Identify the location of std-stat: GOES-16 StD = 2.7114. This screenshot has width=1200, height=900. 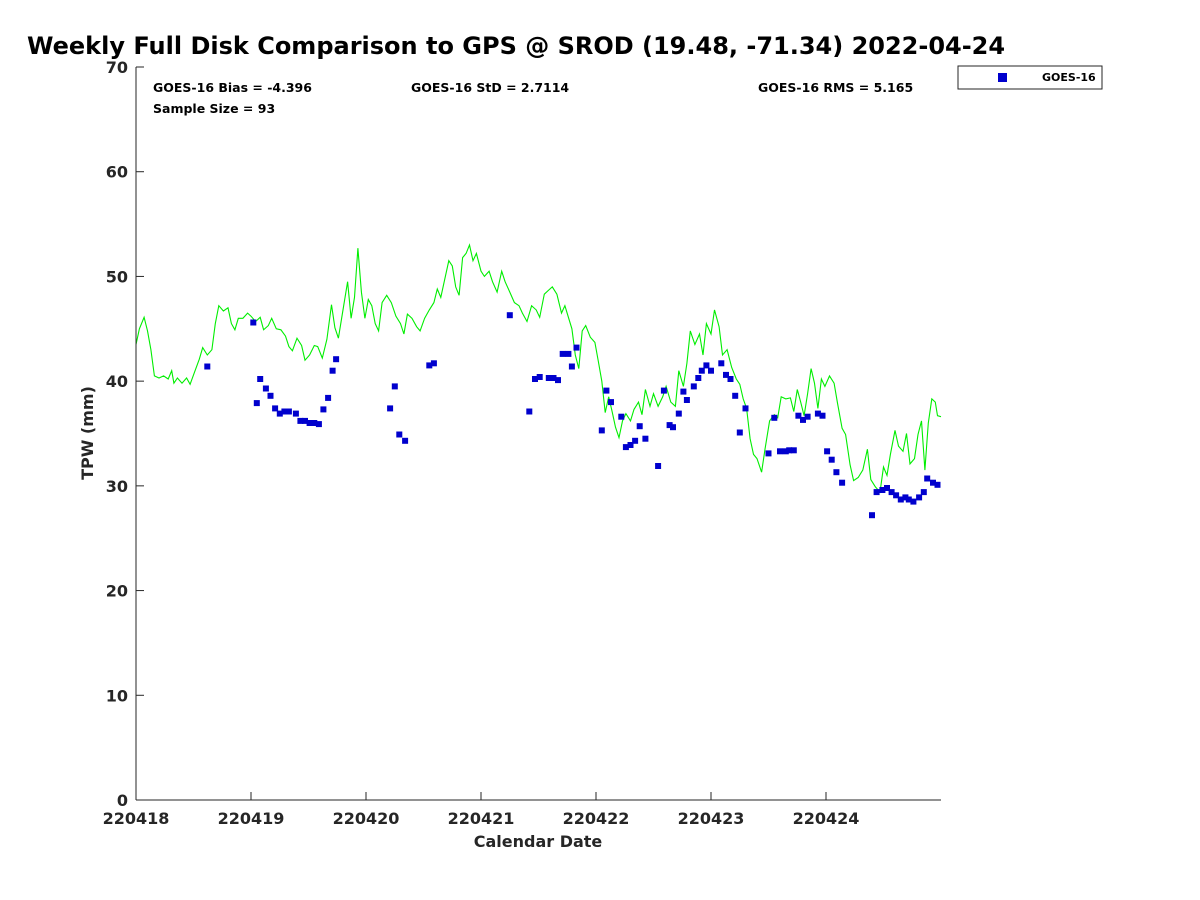
(490, 87).